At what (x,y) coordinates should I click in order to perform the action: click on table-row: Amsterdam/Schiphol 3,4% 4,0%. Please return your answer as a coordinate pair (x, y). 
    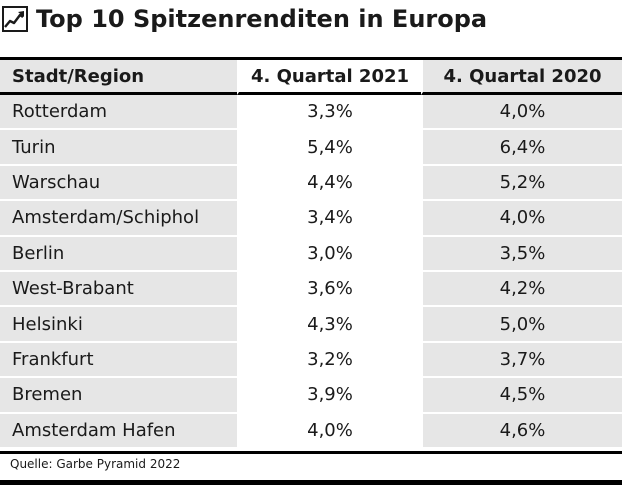
    Looking at the image, I should click on (311, 219).